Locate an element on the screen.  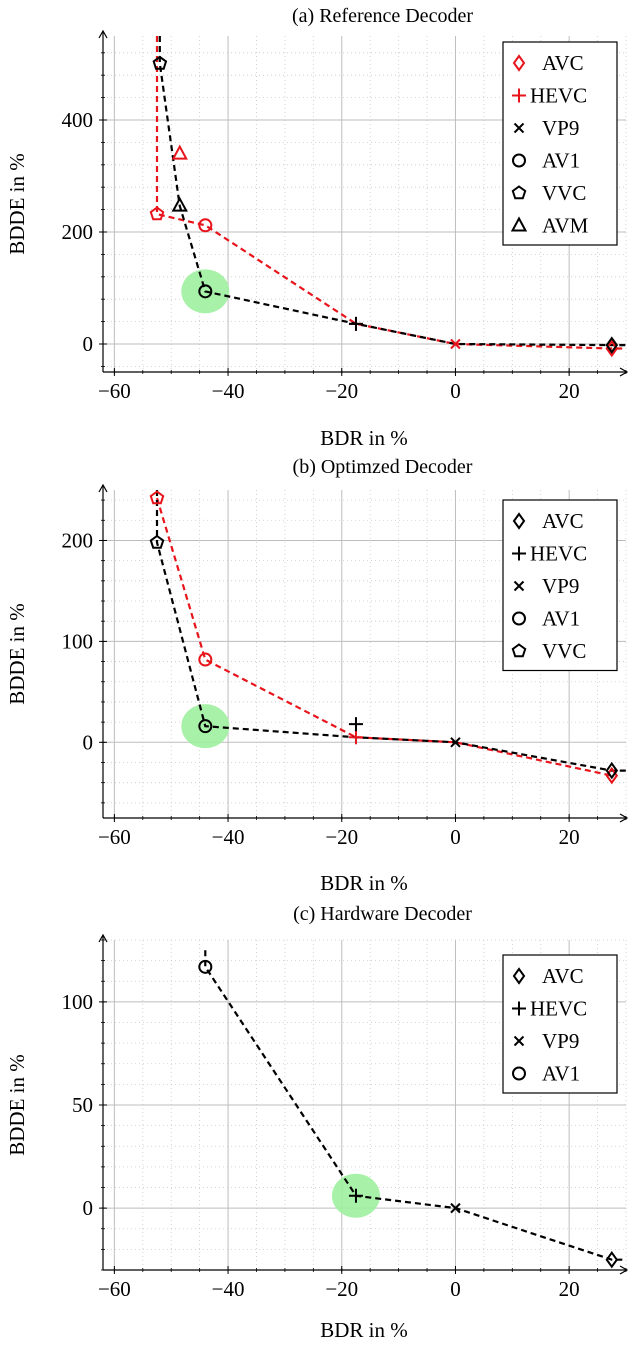
chart-title: (a) Reference Decoder is located at coordinates (382, 16).